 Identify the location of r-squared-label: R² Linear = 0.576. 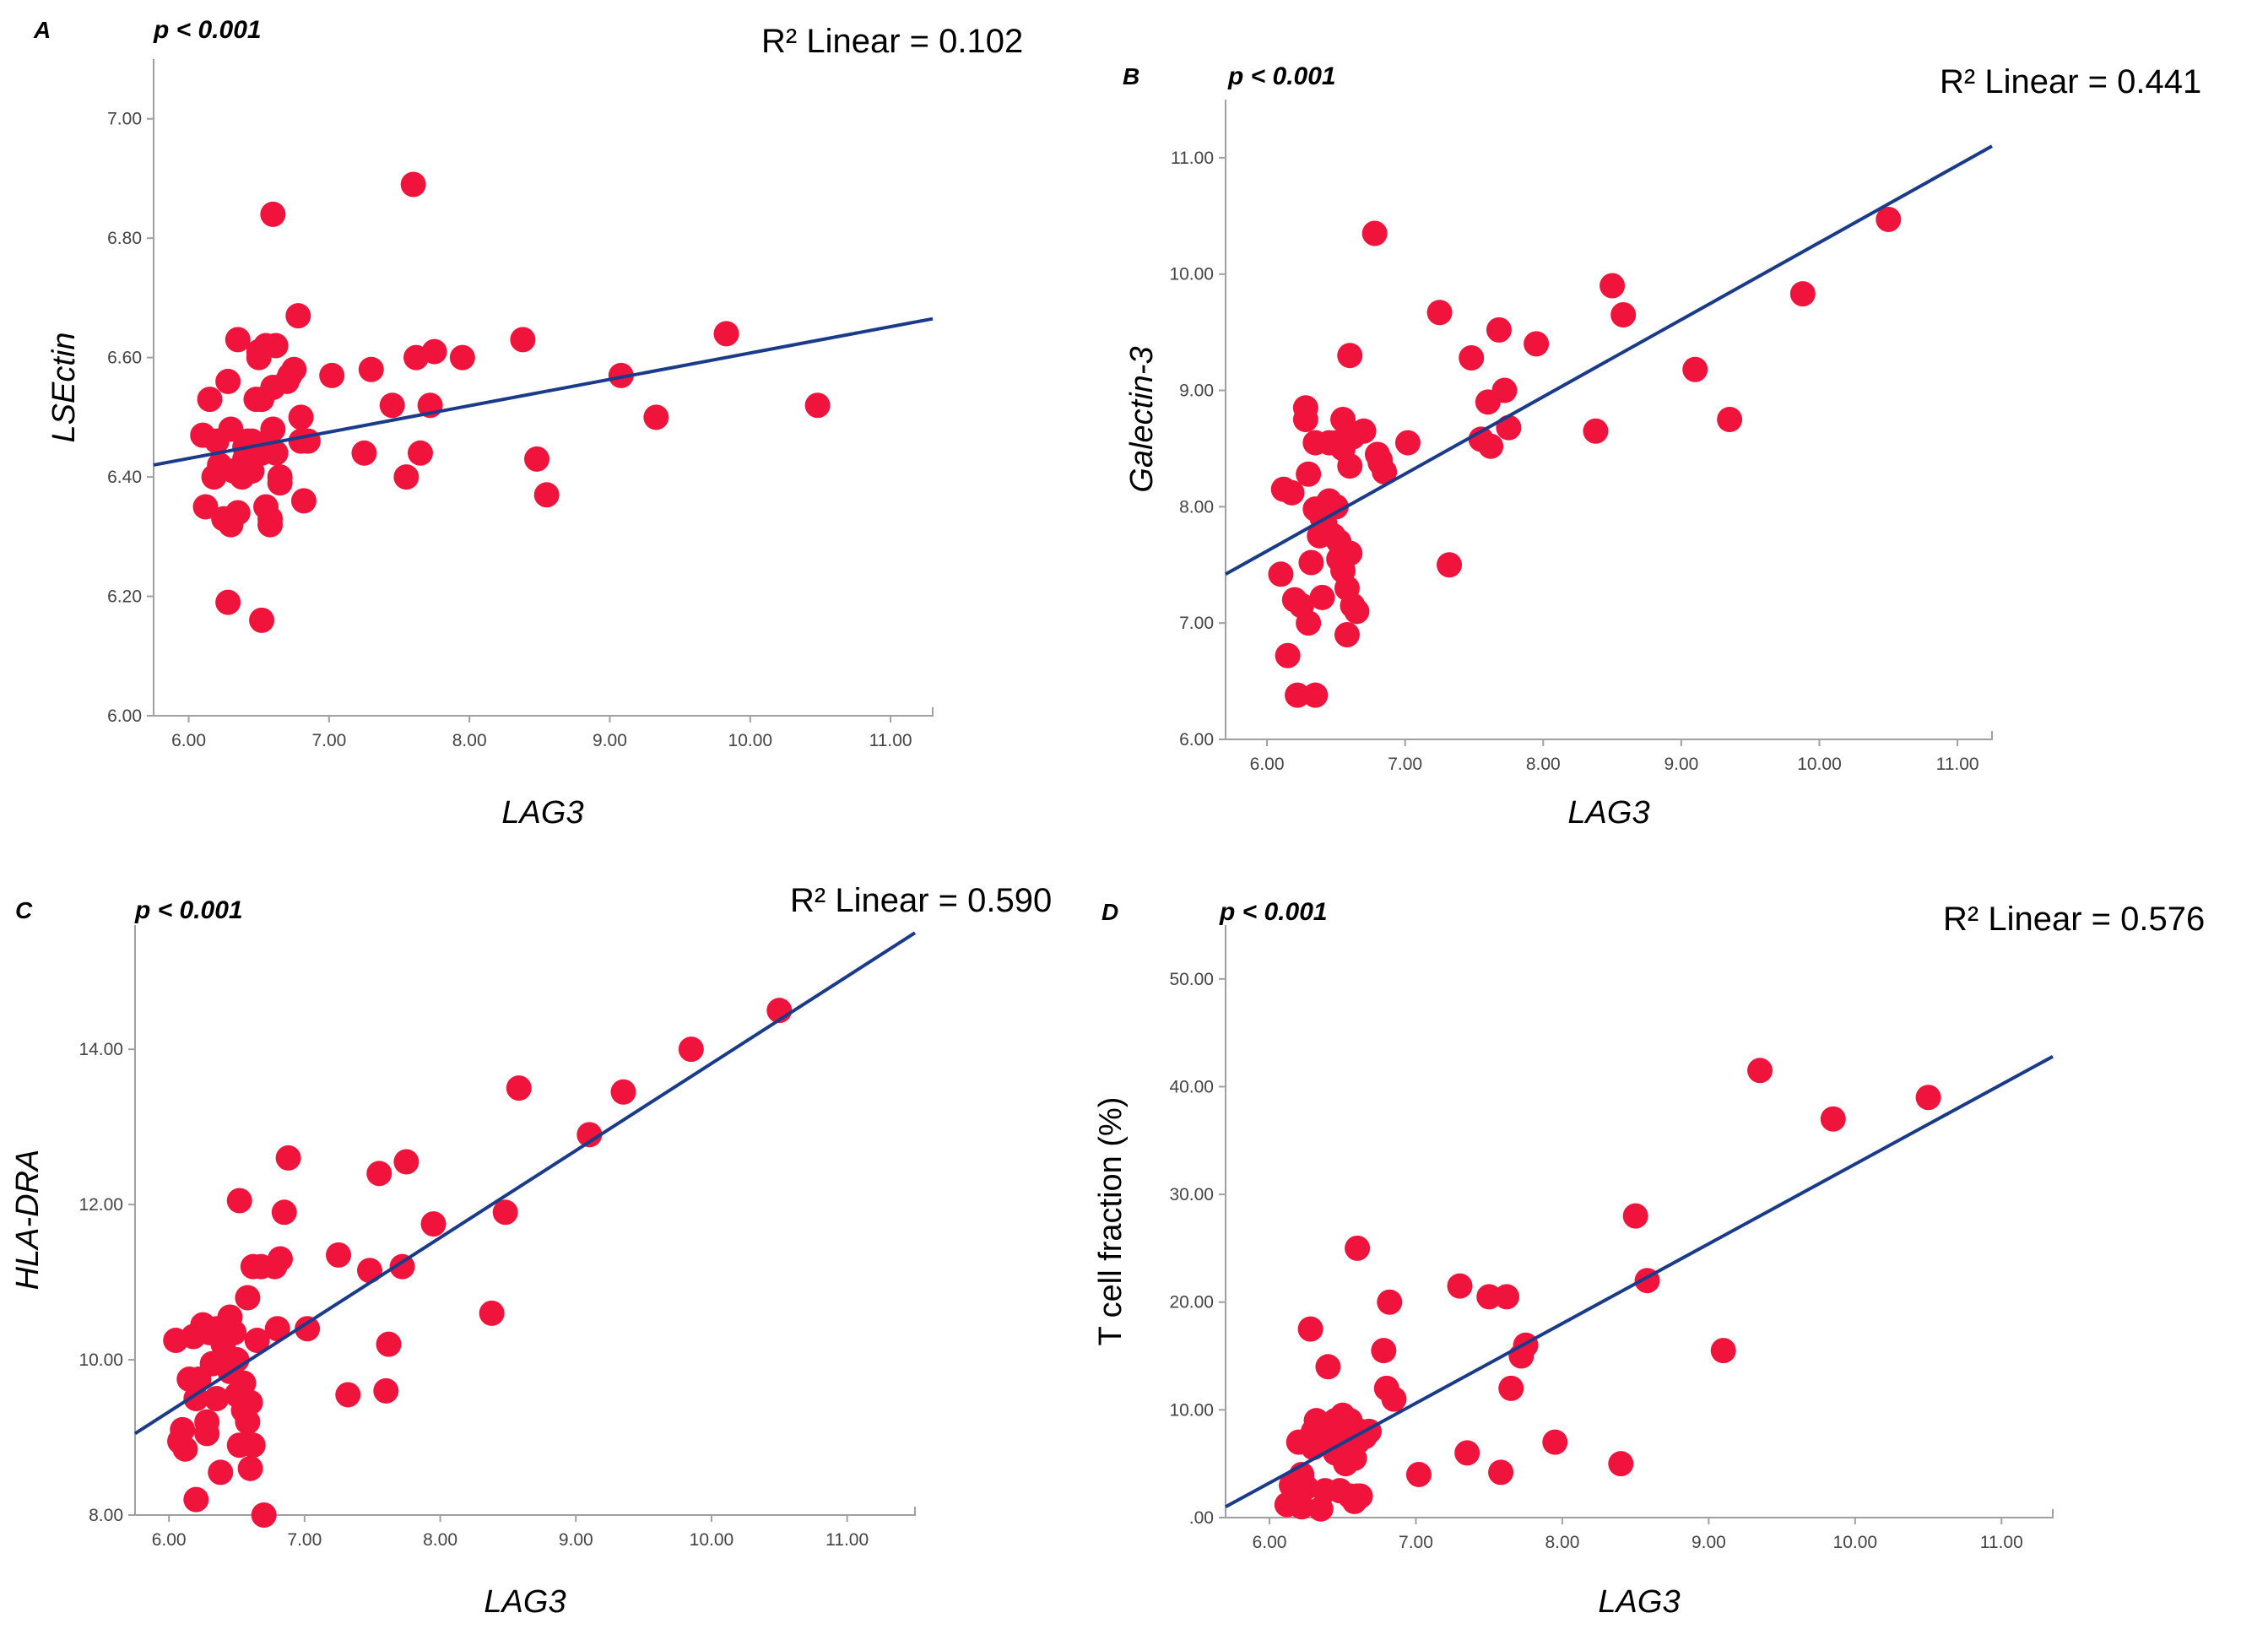
(2074, 920).